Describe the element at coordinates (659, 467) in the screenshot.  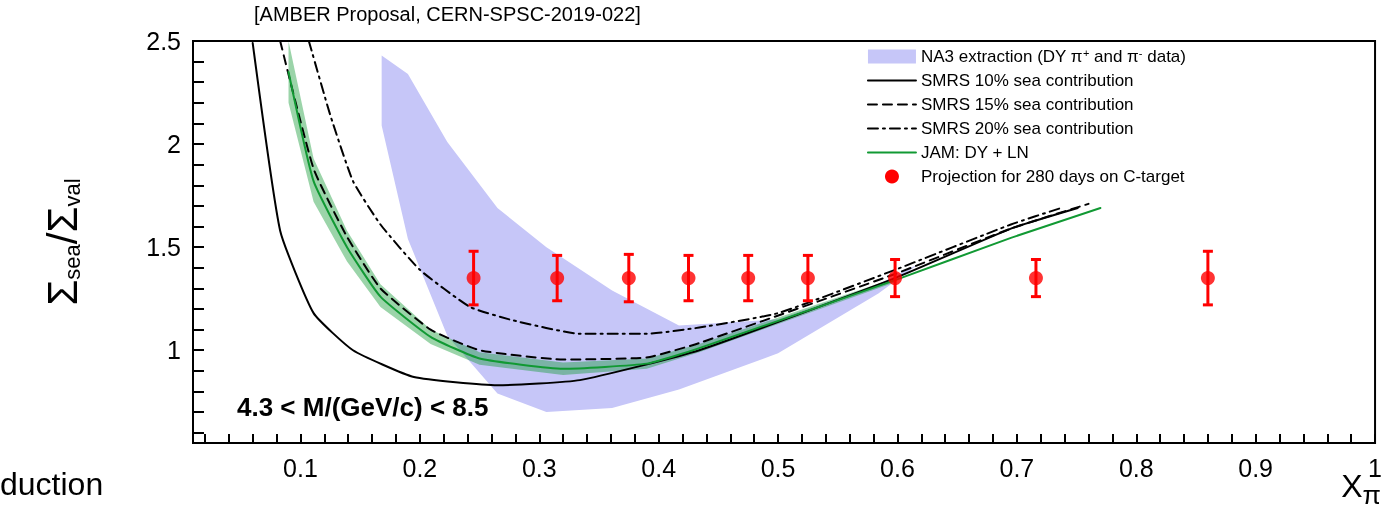
I see `x-tick-label: 0.4` at that location.